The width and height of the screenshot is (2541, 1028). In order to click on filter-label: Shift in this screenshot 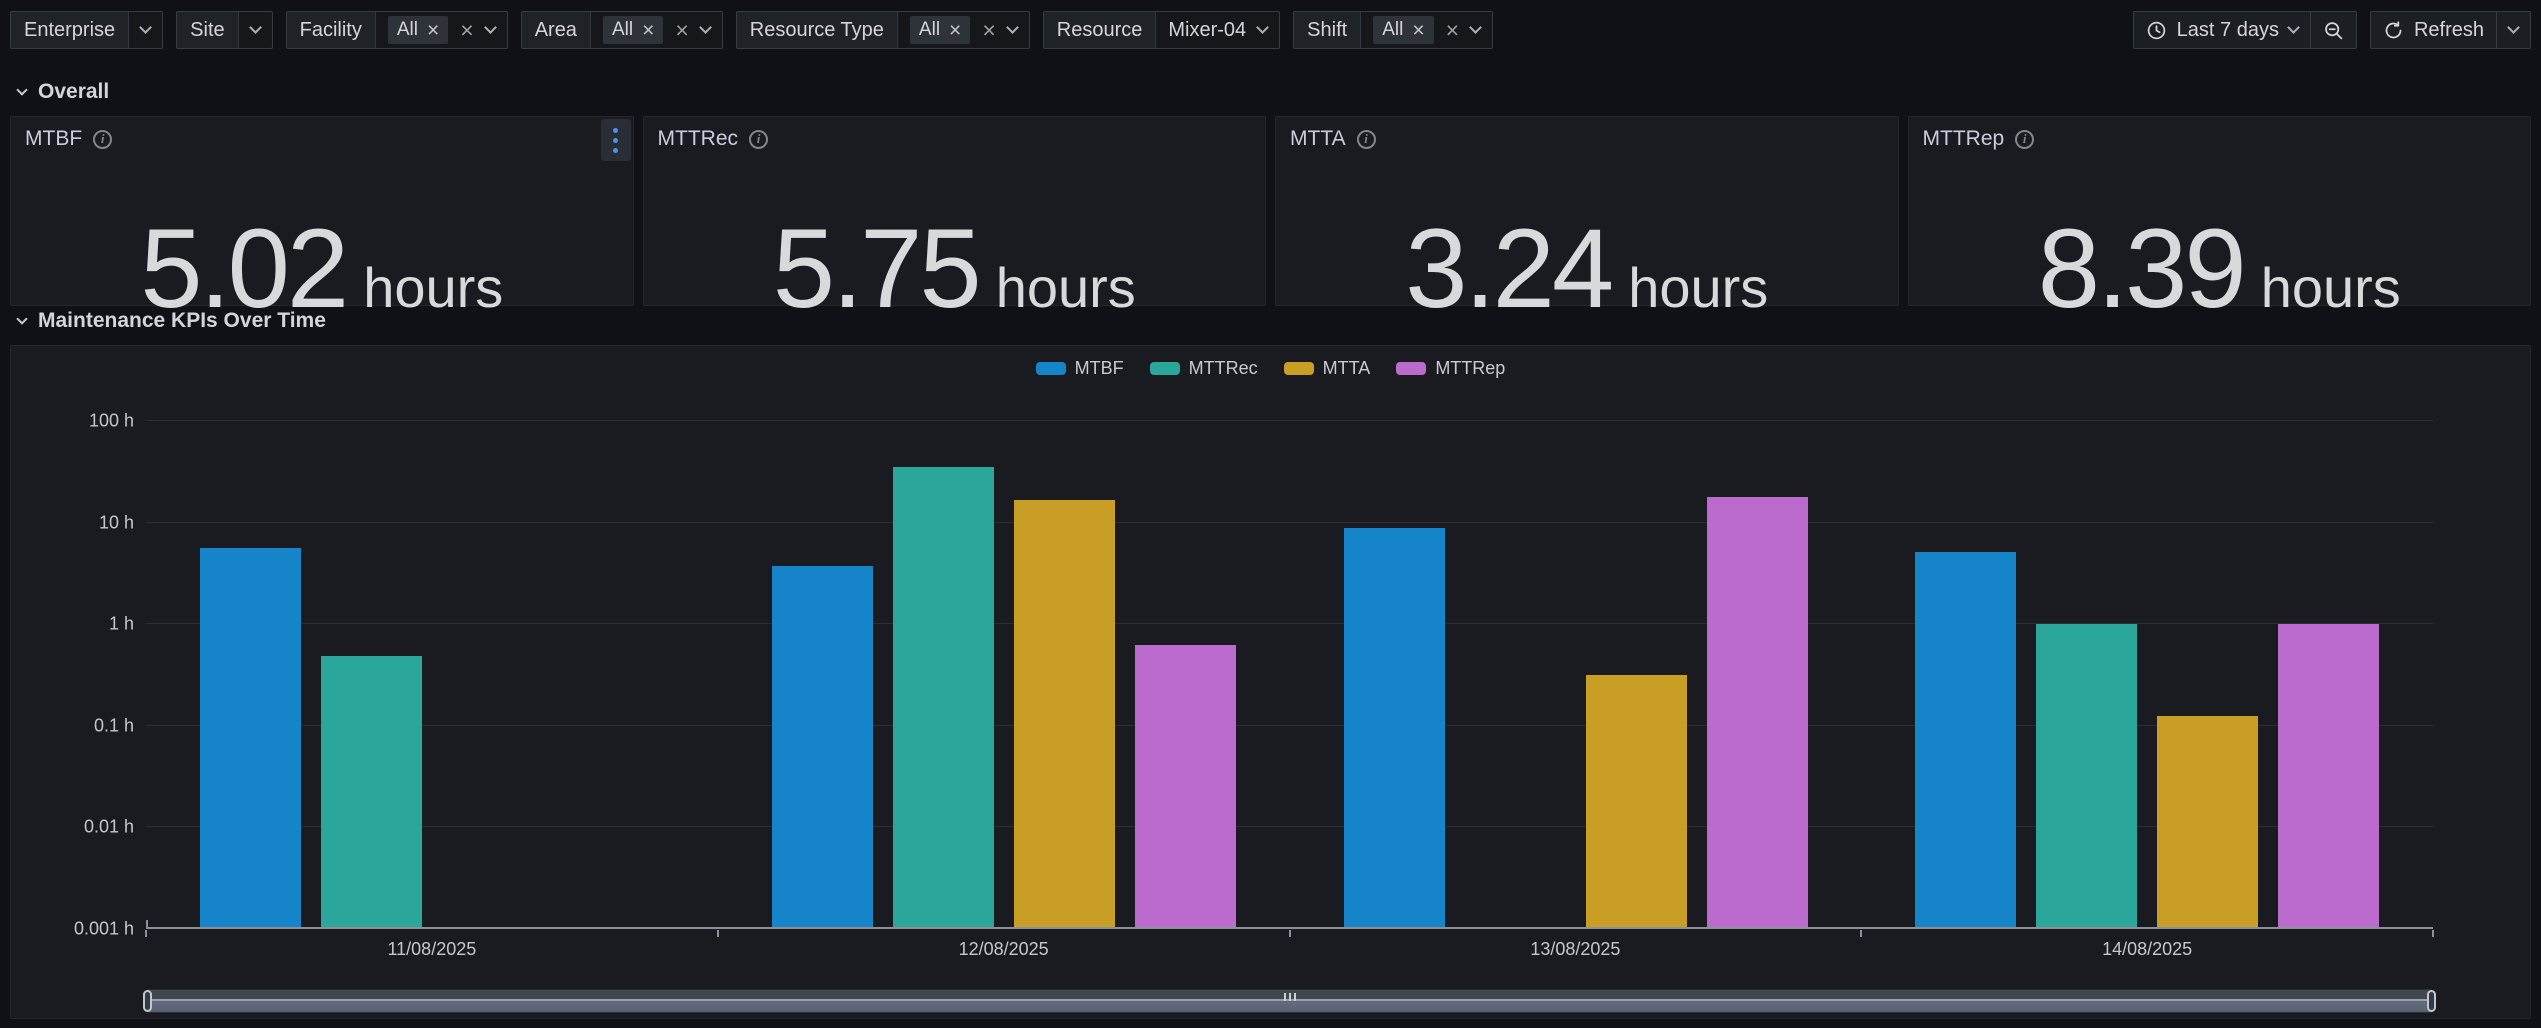, I will do `click(1328, 30)`.